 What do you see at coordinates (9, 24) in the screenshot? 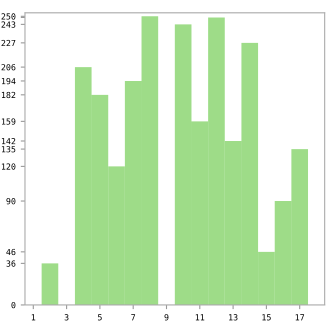
I see `y-tick-label: 243` at bounding box center [9, 24].